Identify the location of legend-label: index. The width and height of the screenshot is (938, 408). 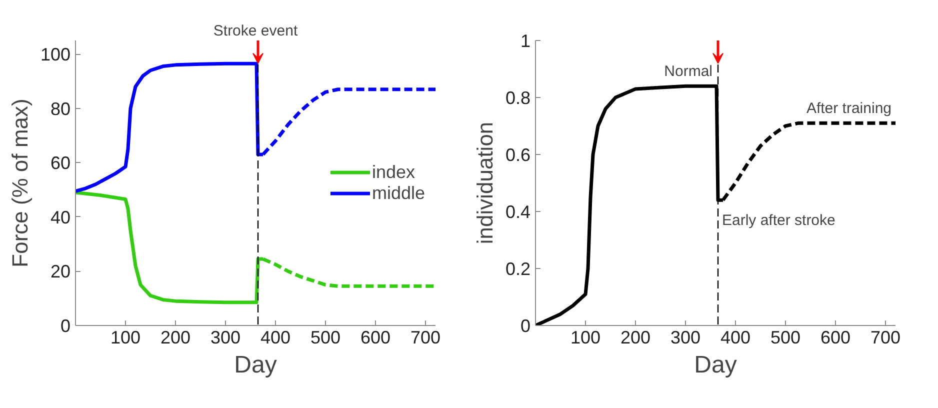
(393, 172).